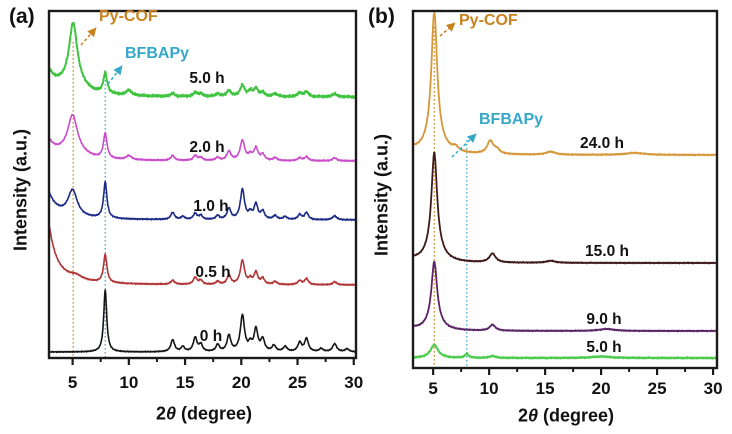 The height and width of the screenshot is (434, 732). I want to click on series-label-b-15.0h: 15.0 h, so click(607, 251).